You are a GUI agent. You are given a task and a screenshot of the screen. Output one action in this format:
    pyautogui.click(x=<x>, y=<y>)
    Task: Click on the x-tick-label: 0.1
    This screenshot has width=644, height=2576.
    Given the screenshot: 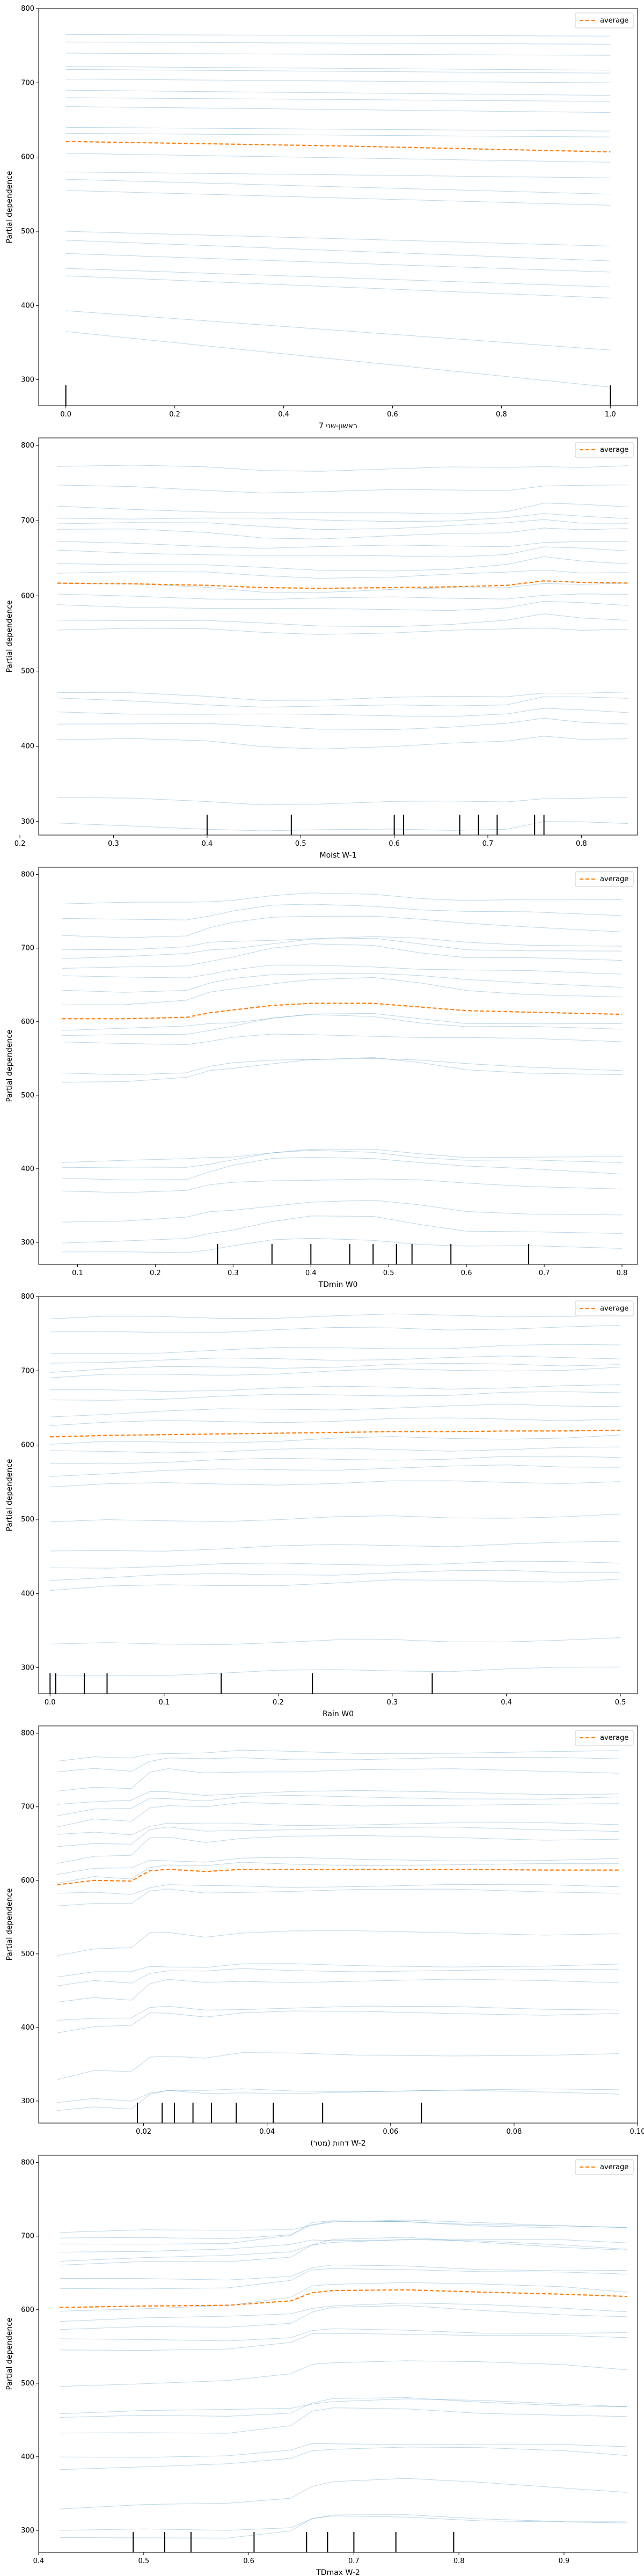 What is the action you would take?
    pyautogui.click(x=77, y=1273)
    